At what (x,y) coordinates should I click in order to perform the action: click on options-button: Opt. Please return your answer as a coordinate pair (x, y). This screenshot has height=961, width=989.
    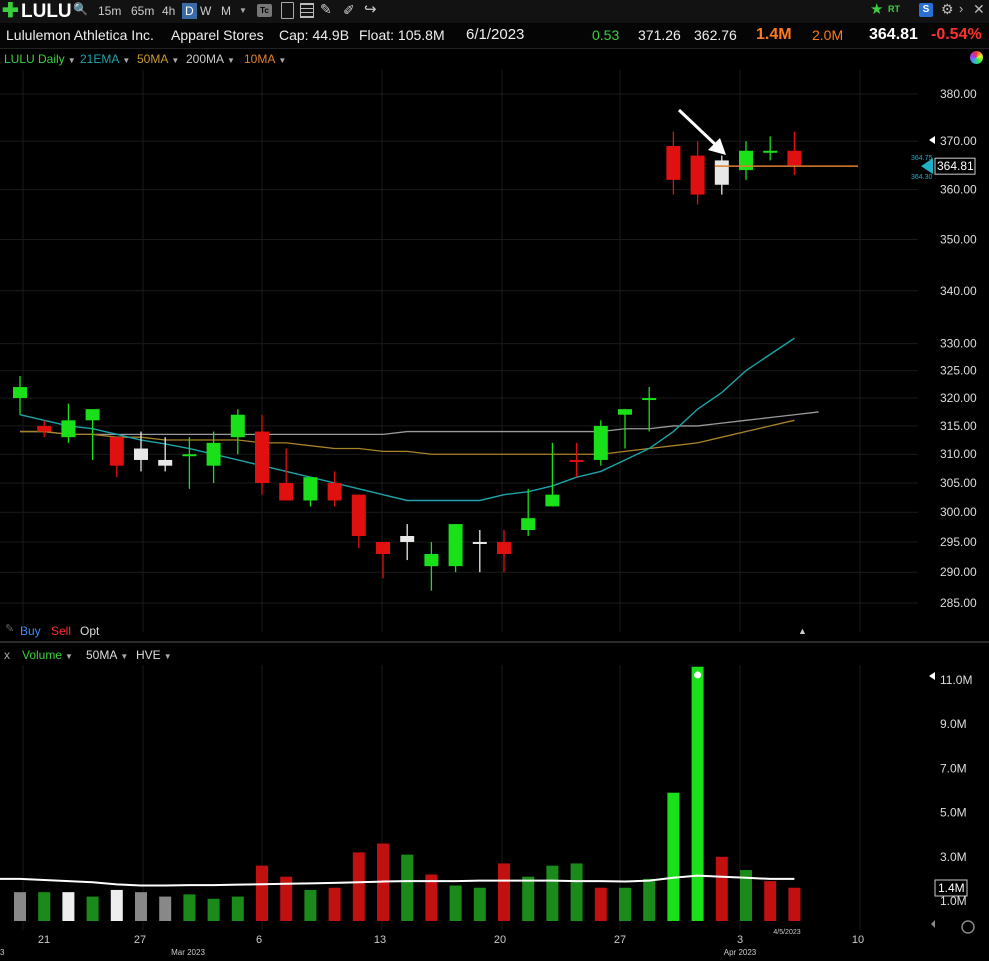
    Looking at the image, I should click on (90, 631).